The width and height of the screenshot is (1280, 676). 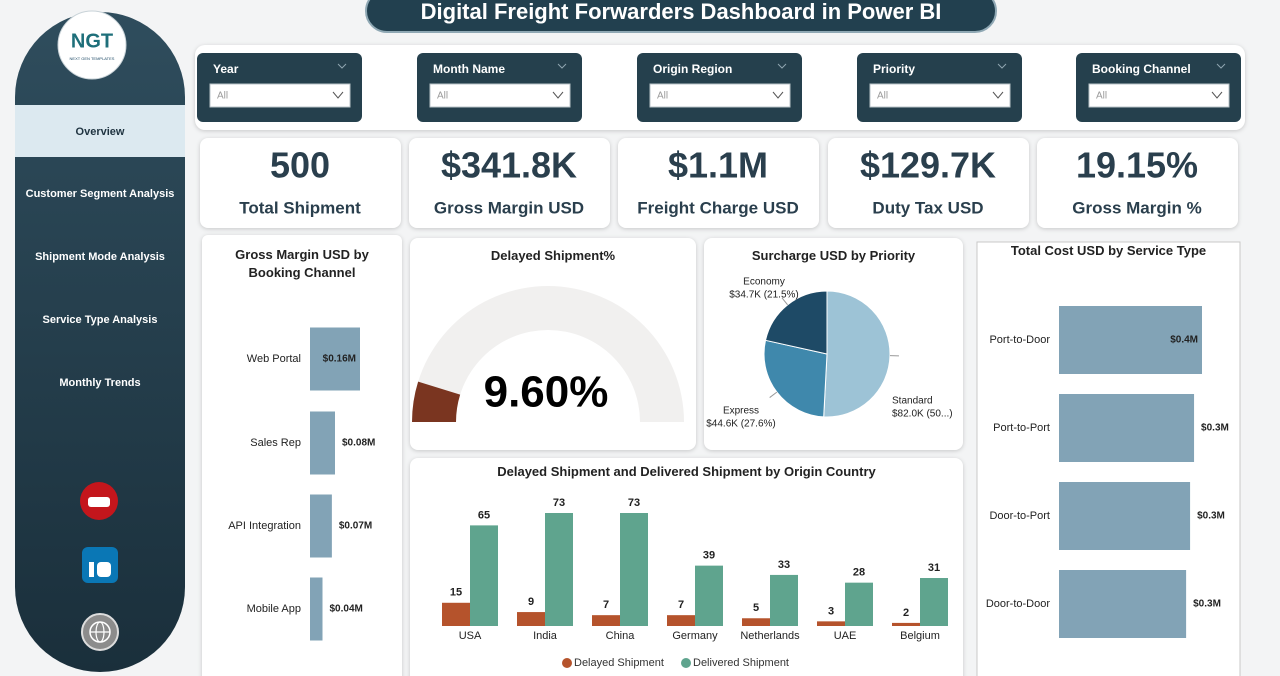 I want to click on pie-slice, so click(x=795, y=378).